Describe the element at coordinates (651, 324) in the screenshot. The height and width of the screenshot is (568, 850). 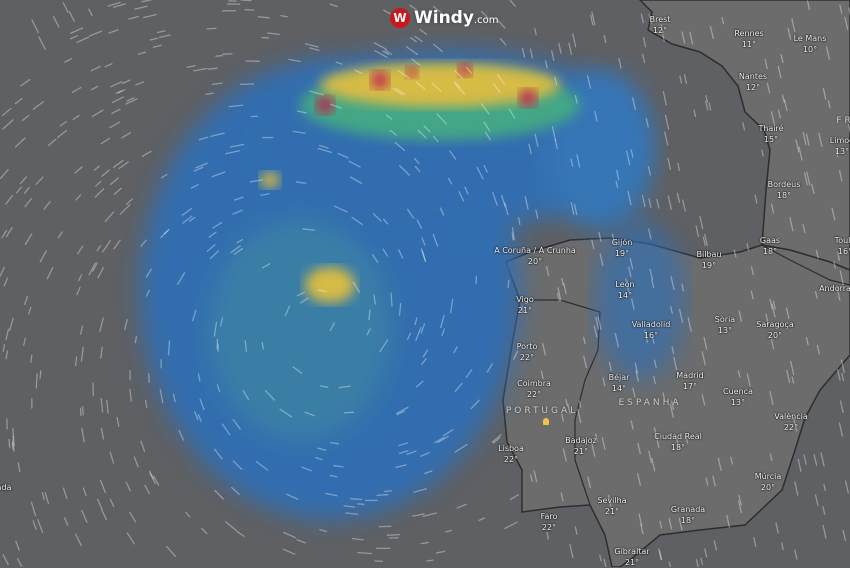
I see `city-name: Valladolid` at that location.